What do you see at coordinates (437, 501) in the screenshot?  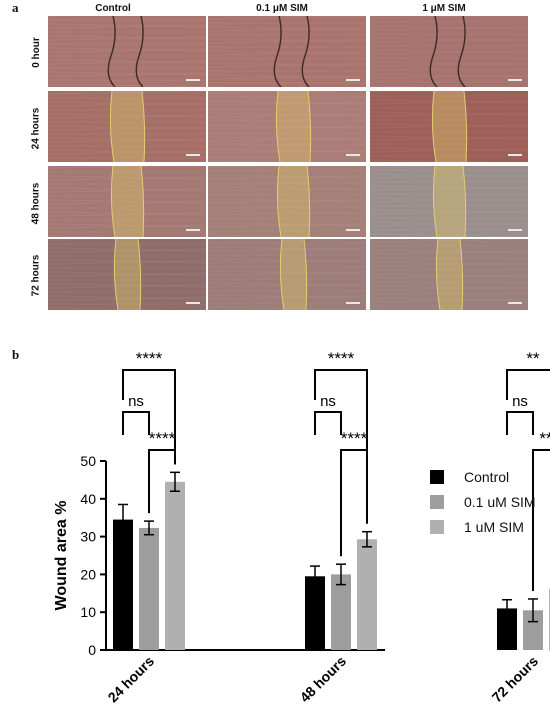 I see `legend-swatch-0-1-sim` at bounding box center [437, 501].